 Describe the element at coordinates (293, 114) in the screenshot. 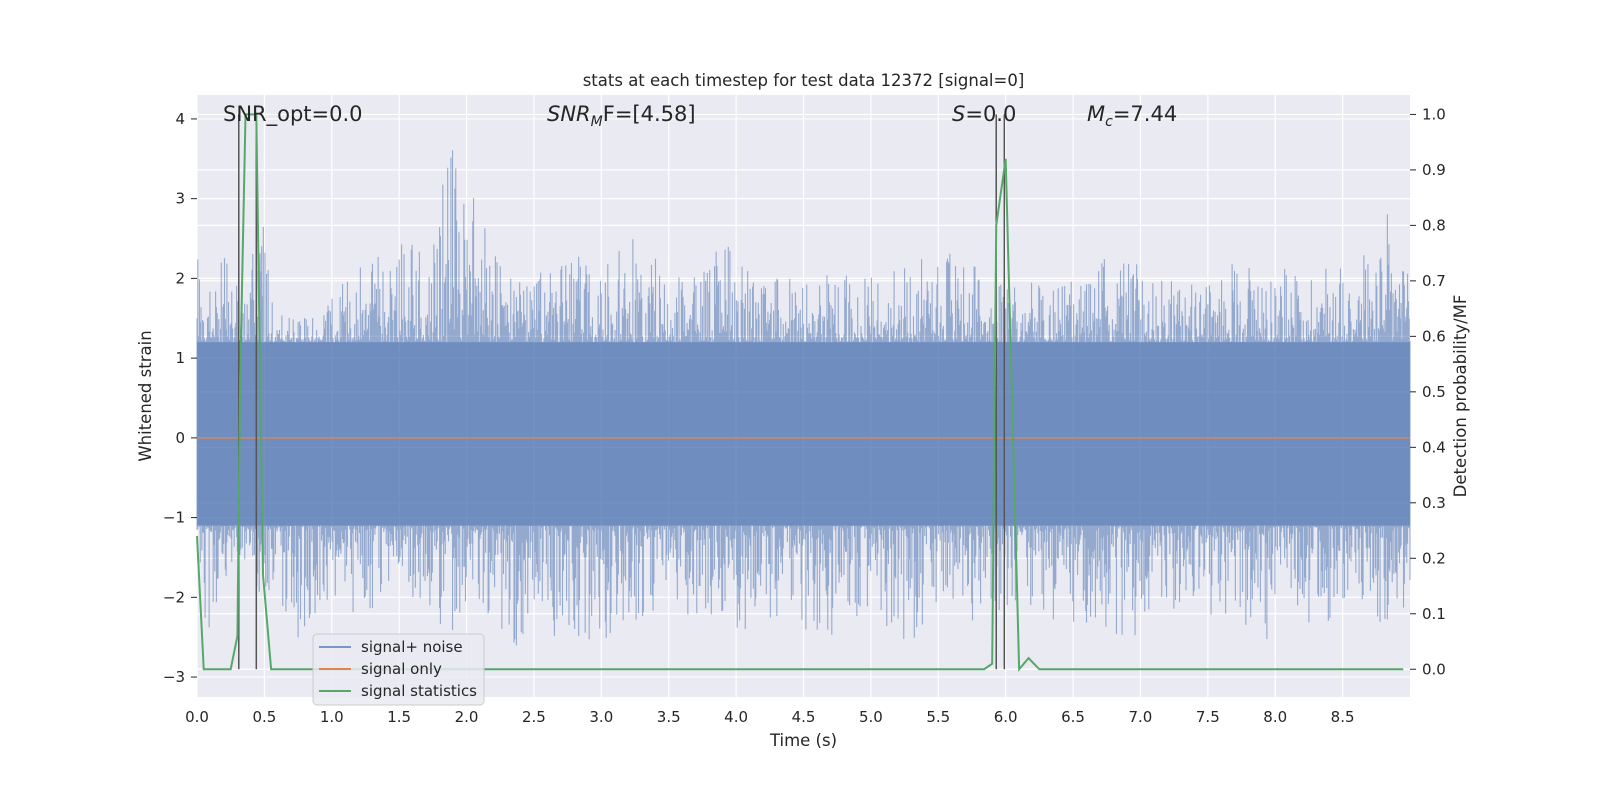

I see `annotation-snr-opt: SNR_opt=0.0` at that location.